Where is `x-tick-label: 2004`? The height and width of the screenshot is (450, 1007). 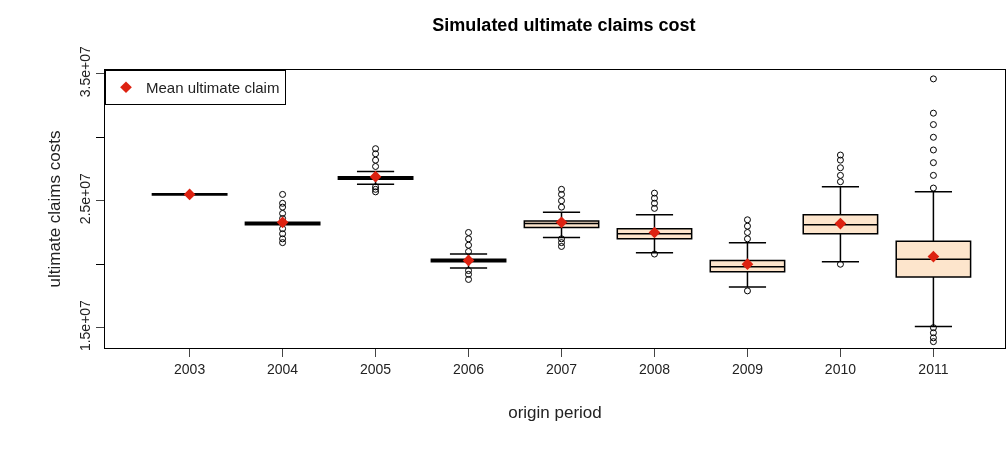 x-tick-label: 2004 is located at coordinates (283, 368).